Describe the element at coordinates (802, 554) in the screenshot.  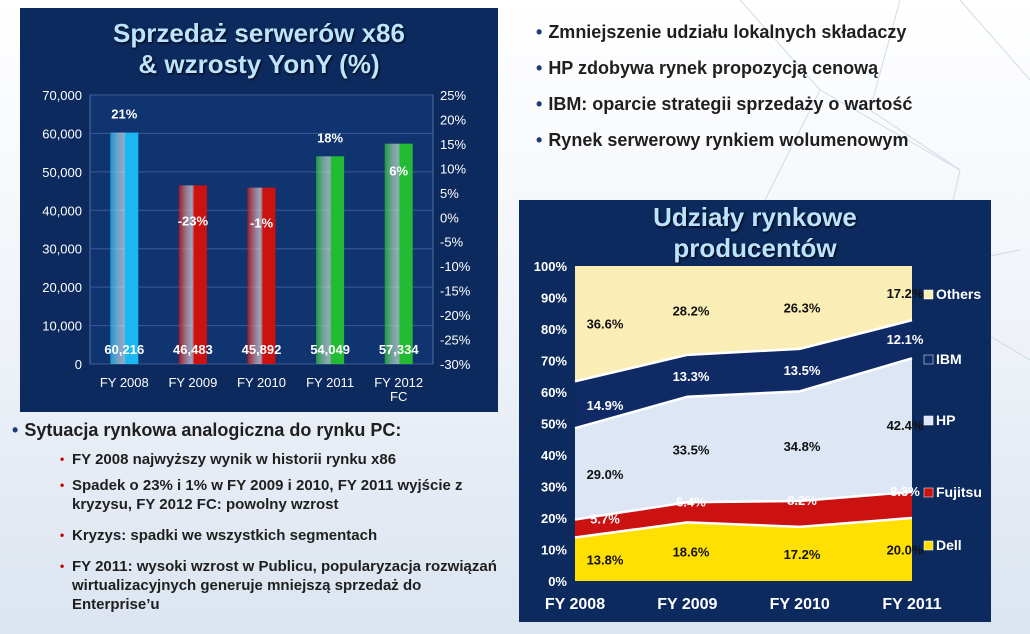
I see `data-label-dell: 17.2%` at that location.